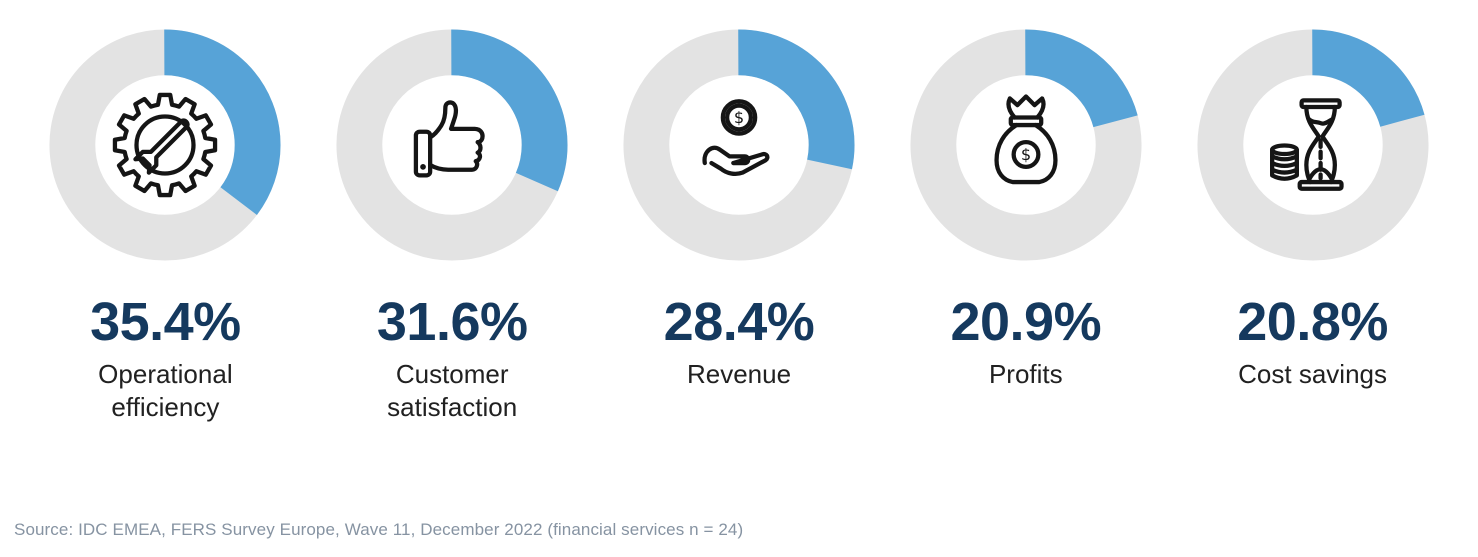 The image size is (1478, 557). I want to click on metric-value: 20.9%, so click(1026, 322).